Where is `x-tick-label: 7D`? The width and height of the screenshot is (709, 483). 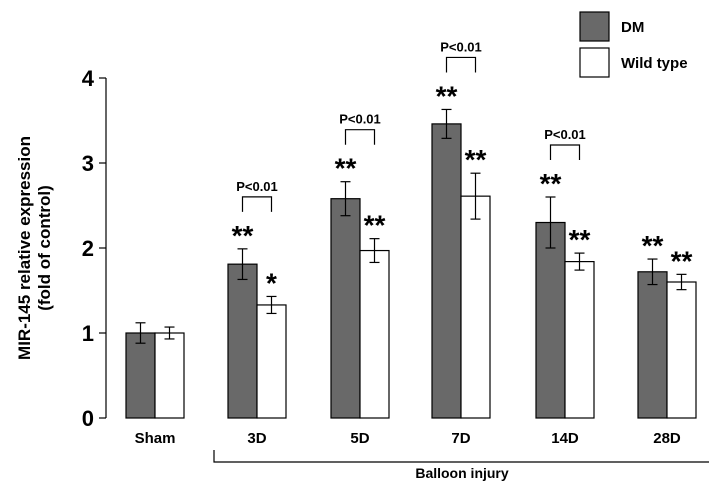
x-tick-label: 7D is located at coordinates (460, 438).